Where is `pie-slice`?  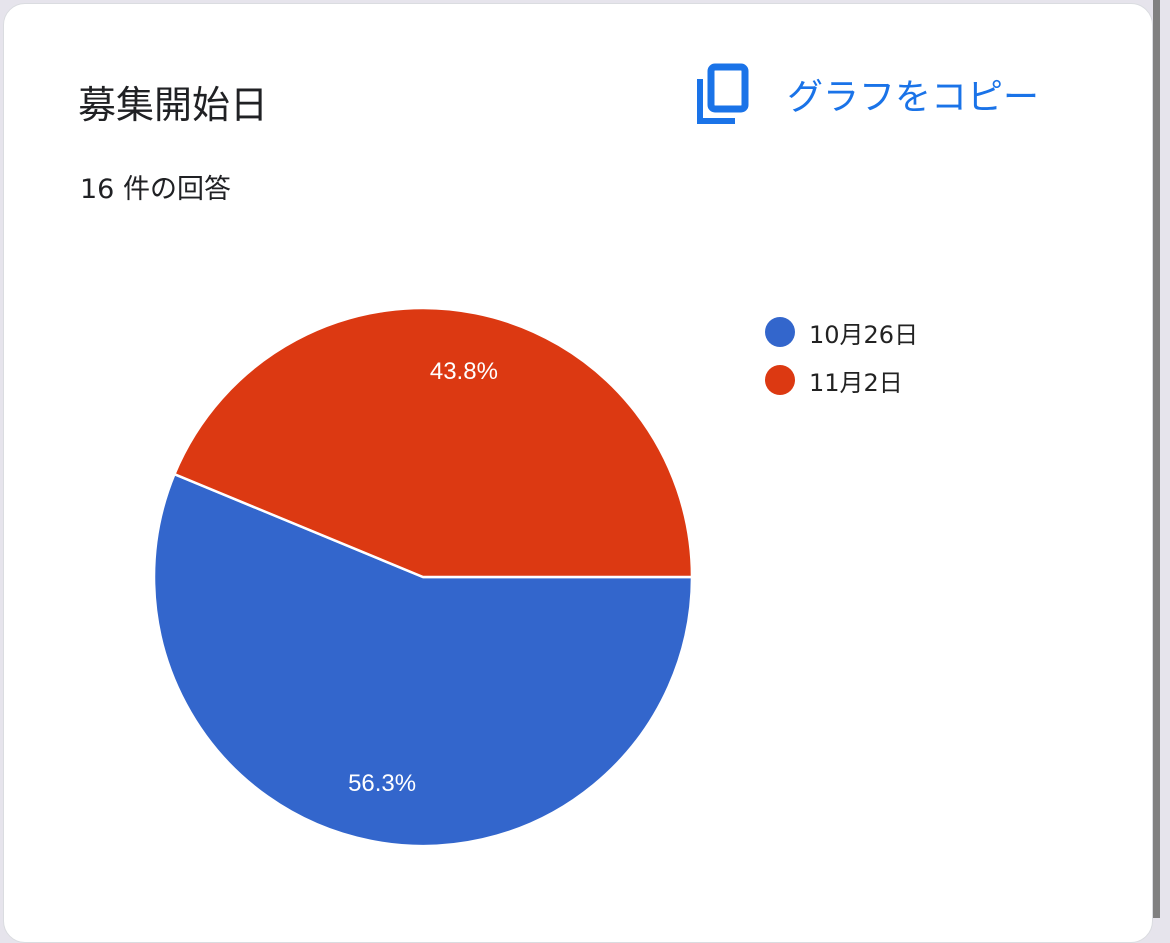
pie-slice is located at coordinates (433, 442).